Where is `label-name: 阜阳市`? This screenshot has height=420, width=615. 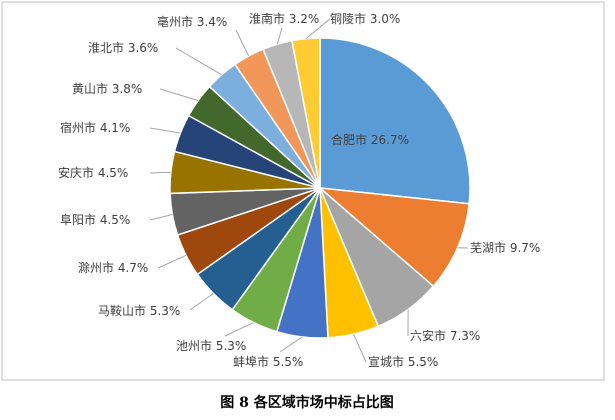
label-name: 阜阳市 is located at coordinates (78, 219).